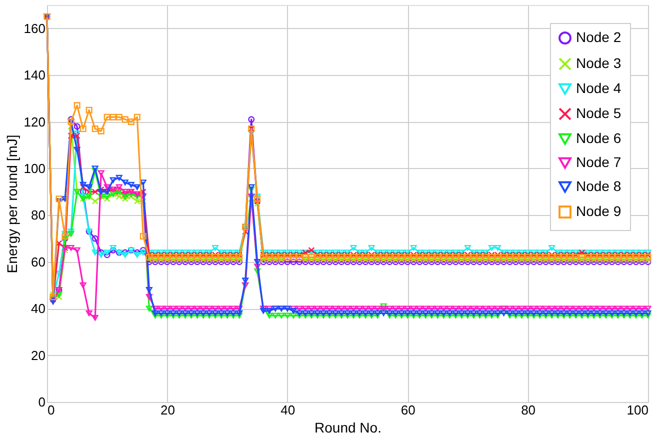 Image resolution: width=669 pixels, height=440 pixels. I want to click on x-tick-label: 0, so click(51, 410).